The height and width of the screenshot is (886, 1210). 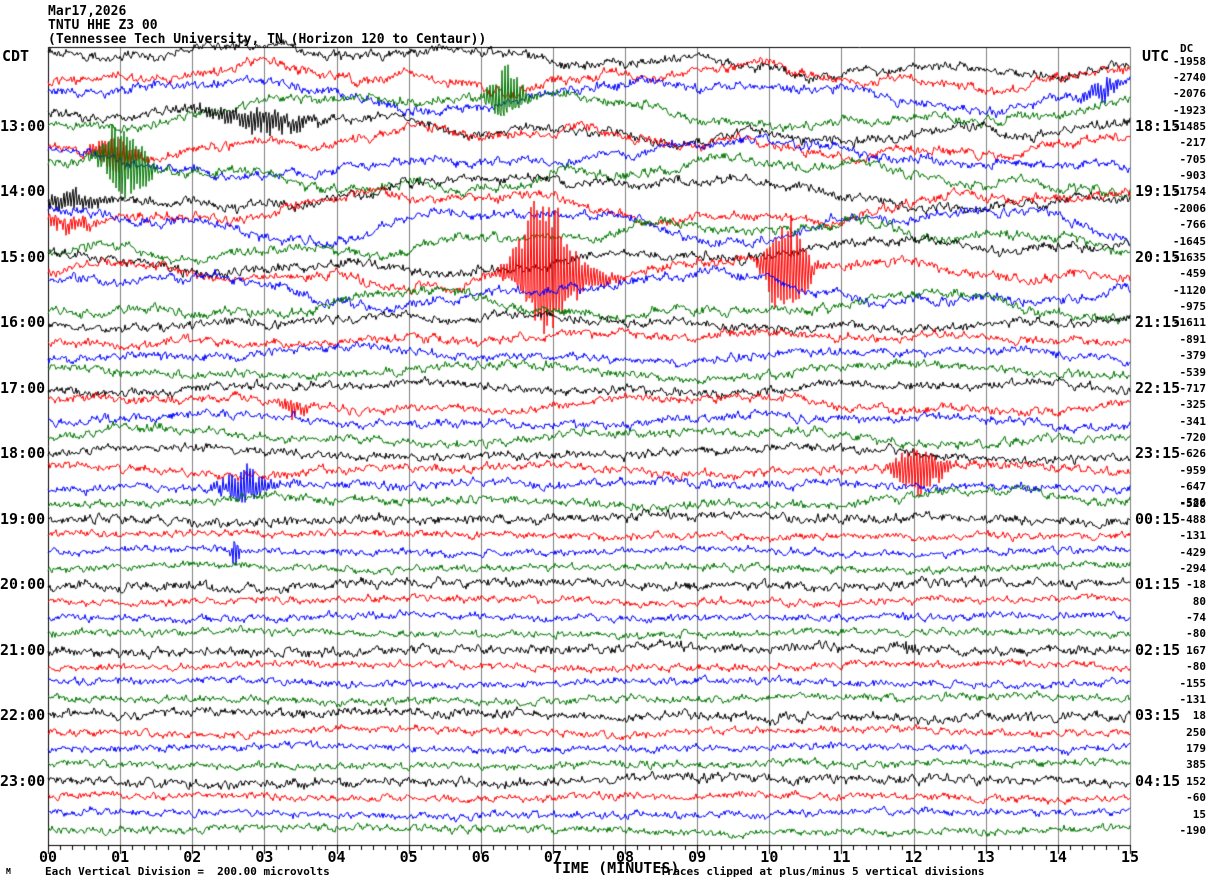 I want to click on dc-label-row-46: 15, so click(x=1199, y=814).